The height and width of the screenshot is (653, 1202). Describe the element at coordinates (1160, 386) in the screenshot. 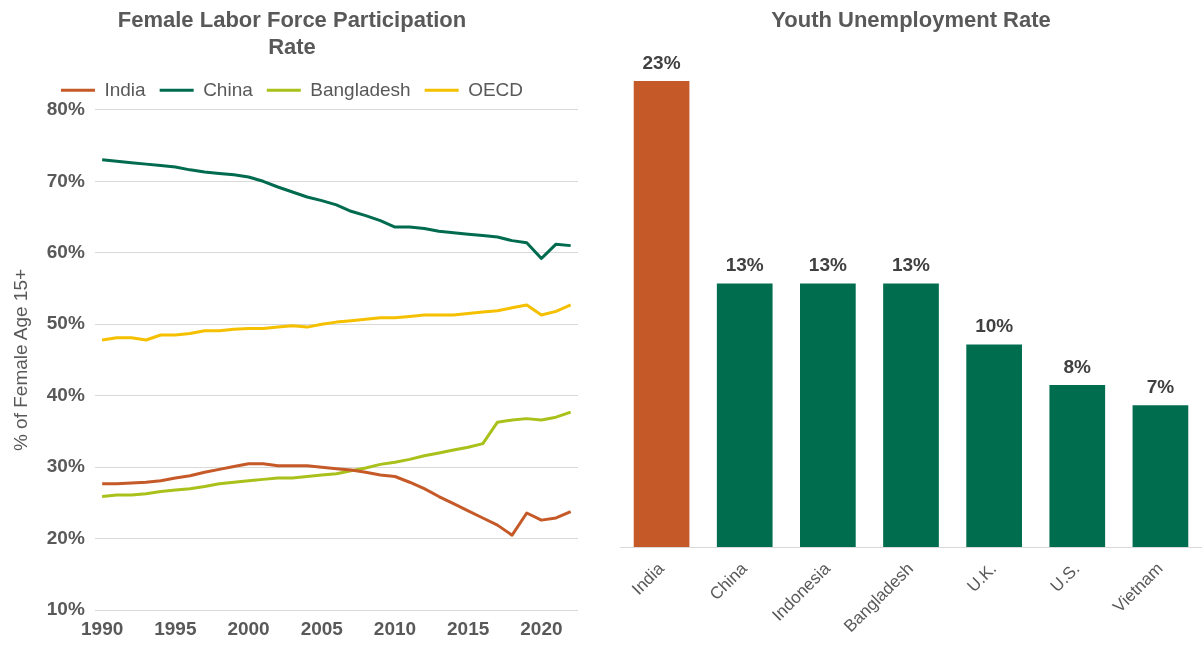

I see `data-label: 7%` at that location.